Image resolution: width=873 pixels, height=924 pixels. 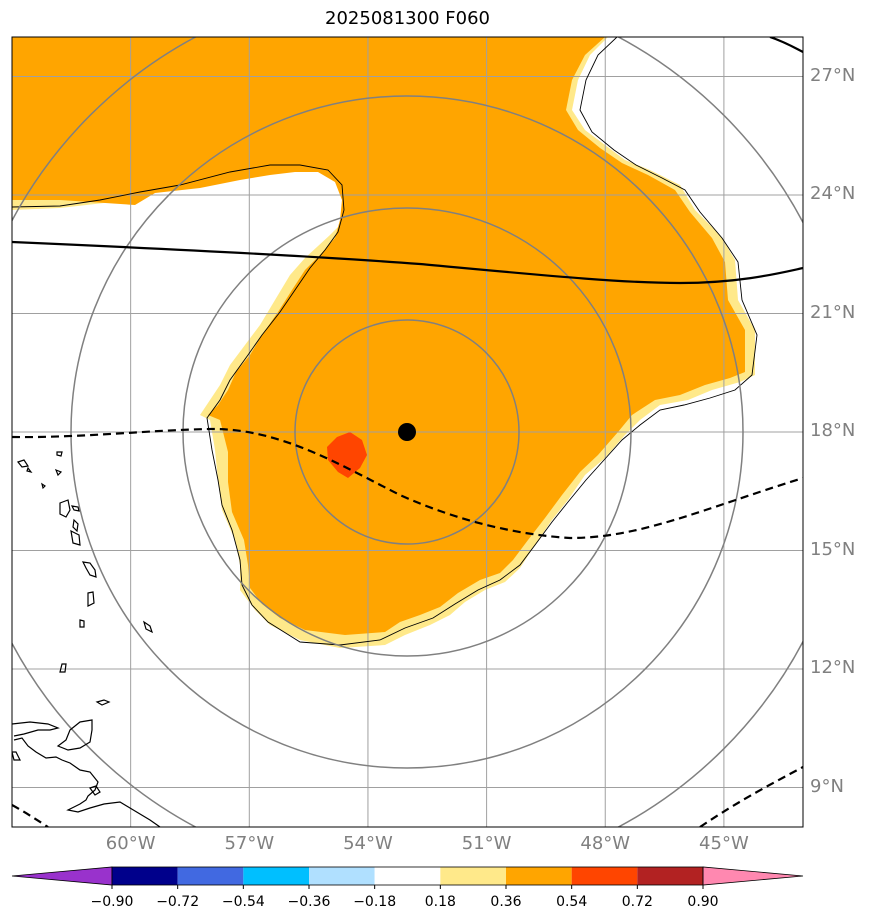 I want to click on dashed-track-line-lower-right, so click(x=751, y=796).